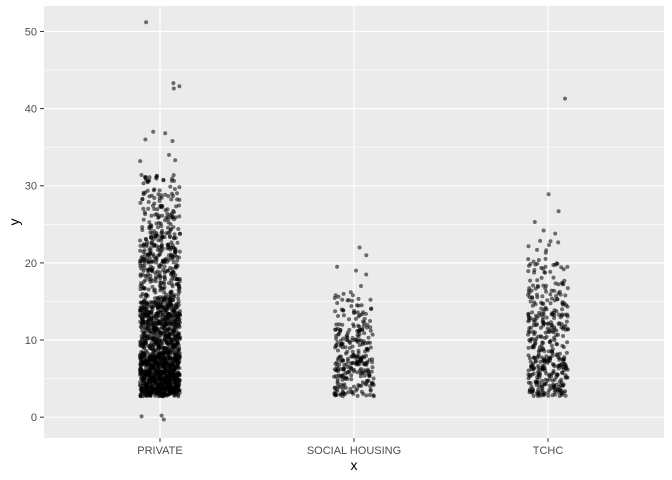 This screenshot has height=480, width=672. What do you see at coordinates (31, 341) in the screenshot?
I see `y-tick-label: 10` at bounding box center [31, 341].